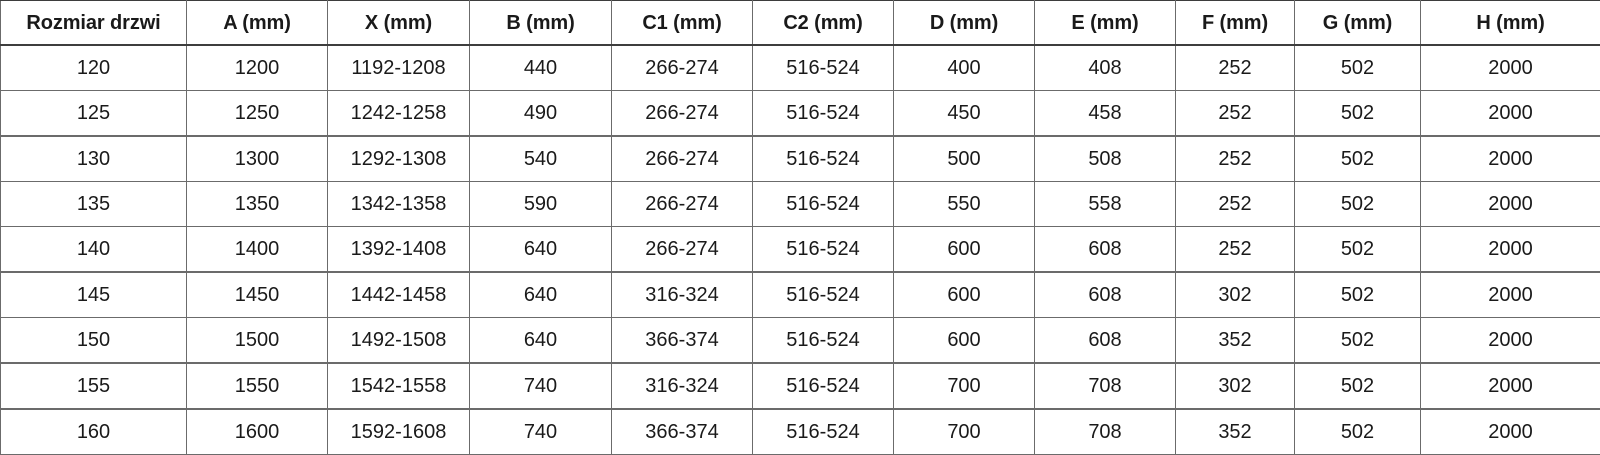 The width and height of the screenshot is (1600, 455). What do you see at coordinates (1105, 114) in the screenshot?
I see `cell-e: 458` at bounding box center [1105, 114].